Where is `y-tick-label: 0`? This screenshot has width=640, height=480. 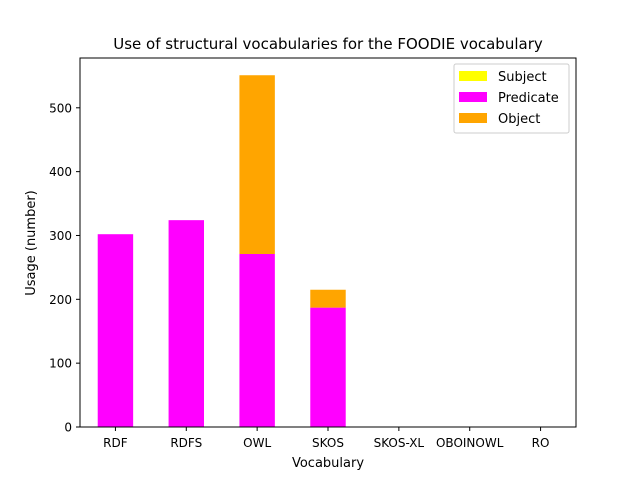 y-tick-label: 0 is located at coordinates (68, 428).